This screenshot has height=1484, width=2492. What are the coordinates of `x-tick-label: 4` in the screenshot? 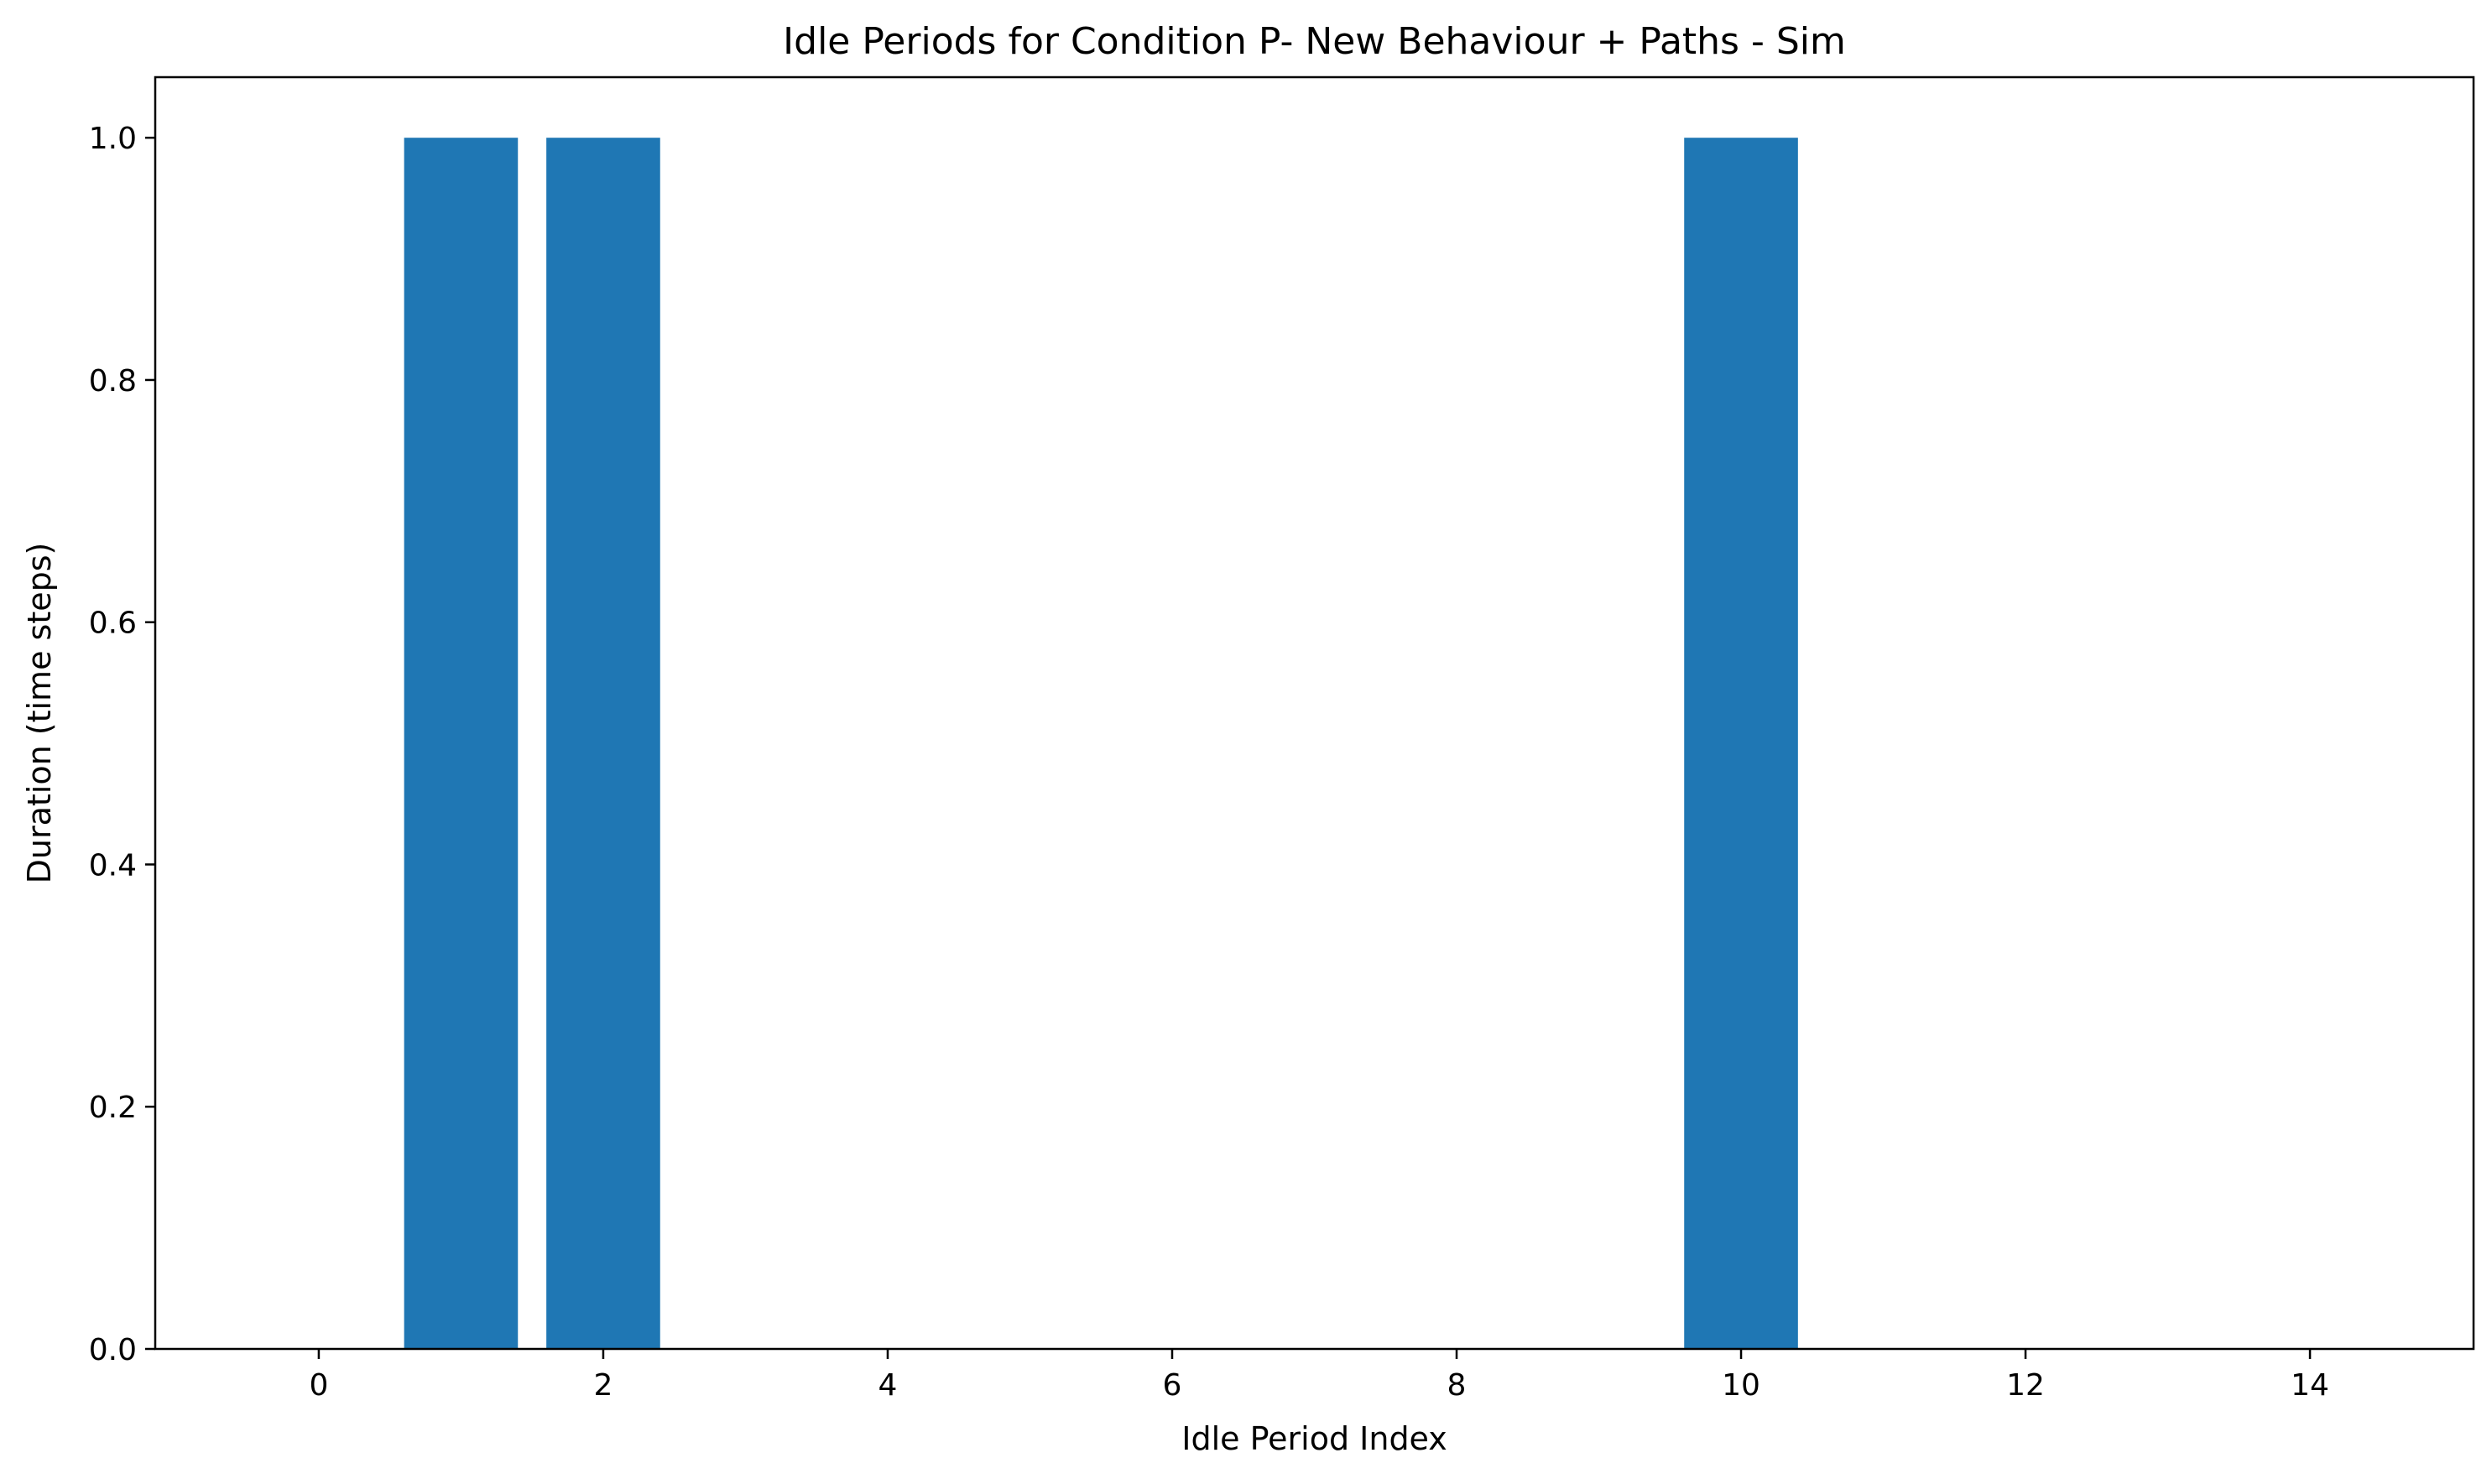 It's located at (888, 1385).